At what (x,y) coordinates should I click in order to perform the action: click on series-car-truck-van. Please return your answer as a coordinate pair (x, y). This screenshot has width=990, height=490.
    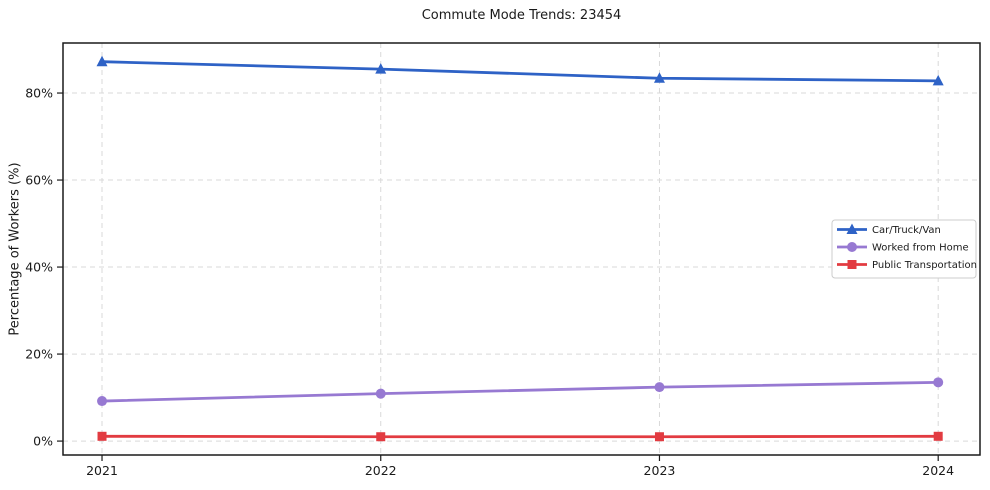
    Looking at the image, I should click on (520, 70).